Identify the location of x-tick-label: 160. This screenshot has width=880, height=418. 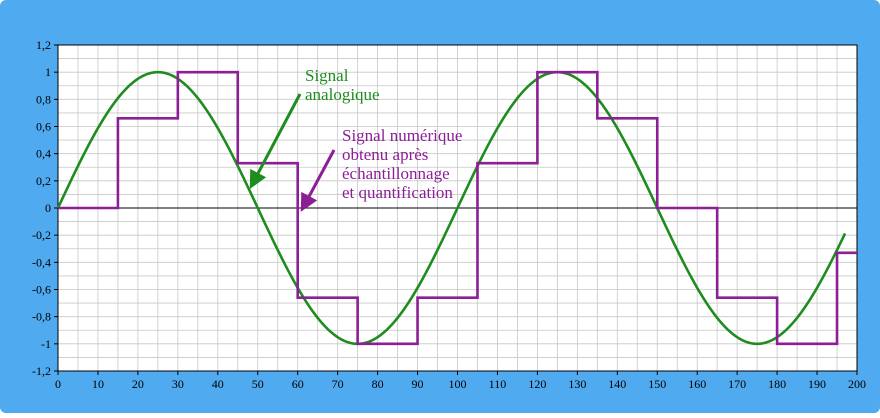
(697, 384).